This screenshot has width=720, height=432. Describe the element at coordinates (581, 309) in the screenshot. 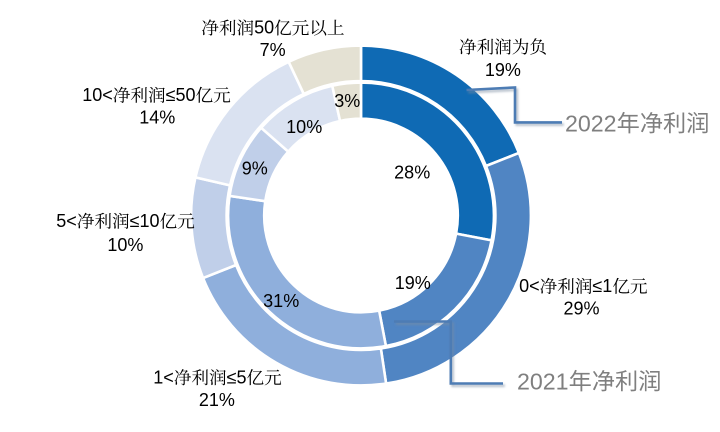

I see `svg-text: 29%` at that location.